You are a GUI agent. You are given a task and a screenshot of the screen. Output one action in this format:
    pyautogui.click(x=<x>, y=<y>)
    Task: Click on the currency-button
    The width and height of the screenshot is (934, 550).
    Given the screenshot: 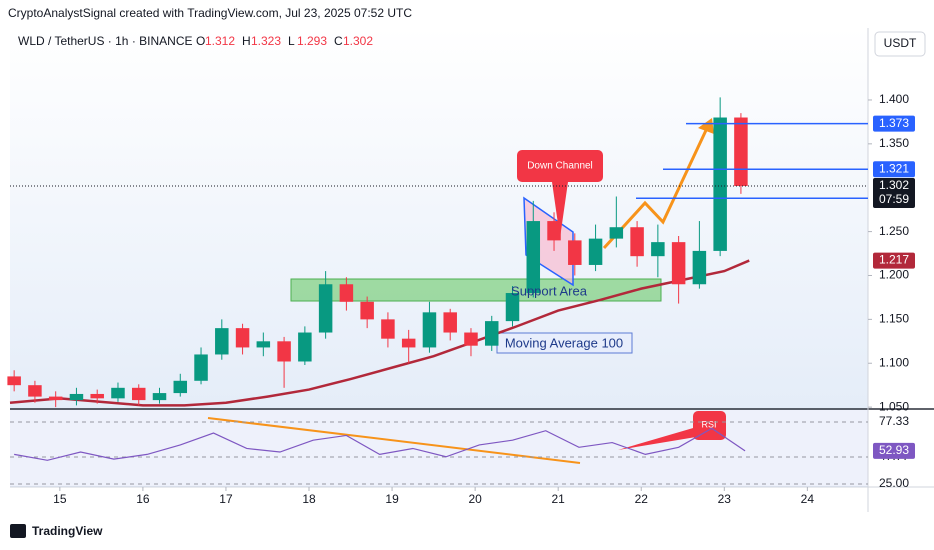 What is the action you would take?
    pyautogui.click(x=900, y=44)
    